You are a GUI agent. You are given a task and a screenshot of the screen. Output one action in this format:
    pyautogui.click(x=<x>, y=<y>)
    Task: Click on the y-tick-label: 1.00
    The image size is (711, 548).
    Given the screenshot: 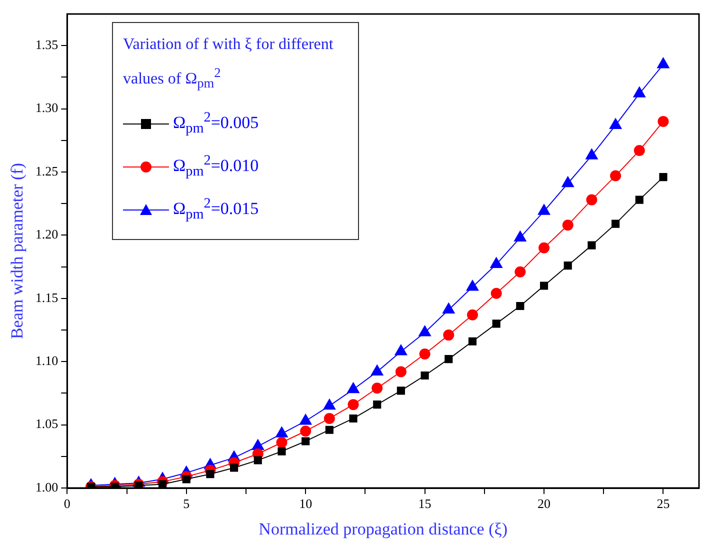 What is the action you would take?
    pyautogui.click(x=46, y=486)
    